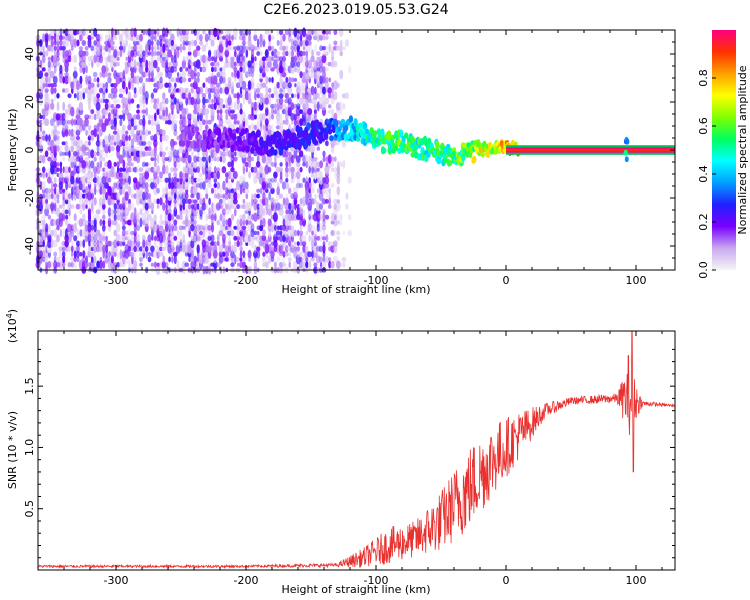 The height and width of the screenshot is (600, 750). I want to click on spectrogram-x-tick-label: -100, so click(376, 280).